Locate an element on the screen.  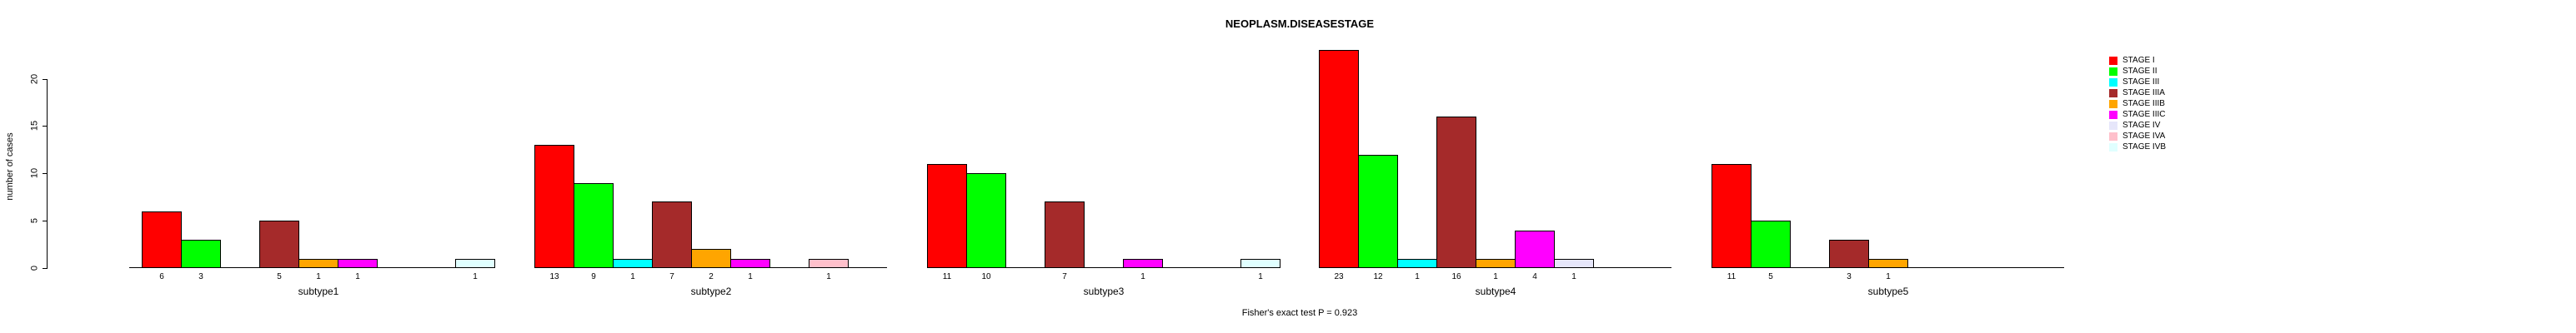
legend-label: STAGE IIIA is located at coordinates (2143, 92).